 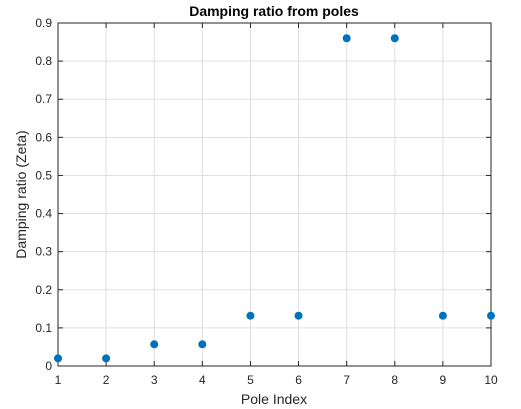 What do you see at coordinates (443, 380) in the screenshot?
I see `x-tick-label: 9` at bounding box center [443, 380].